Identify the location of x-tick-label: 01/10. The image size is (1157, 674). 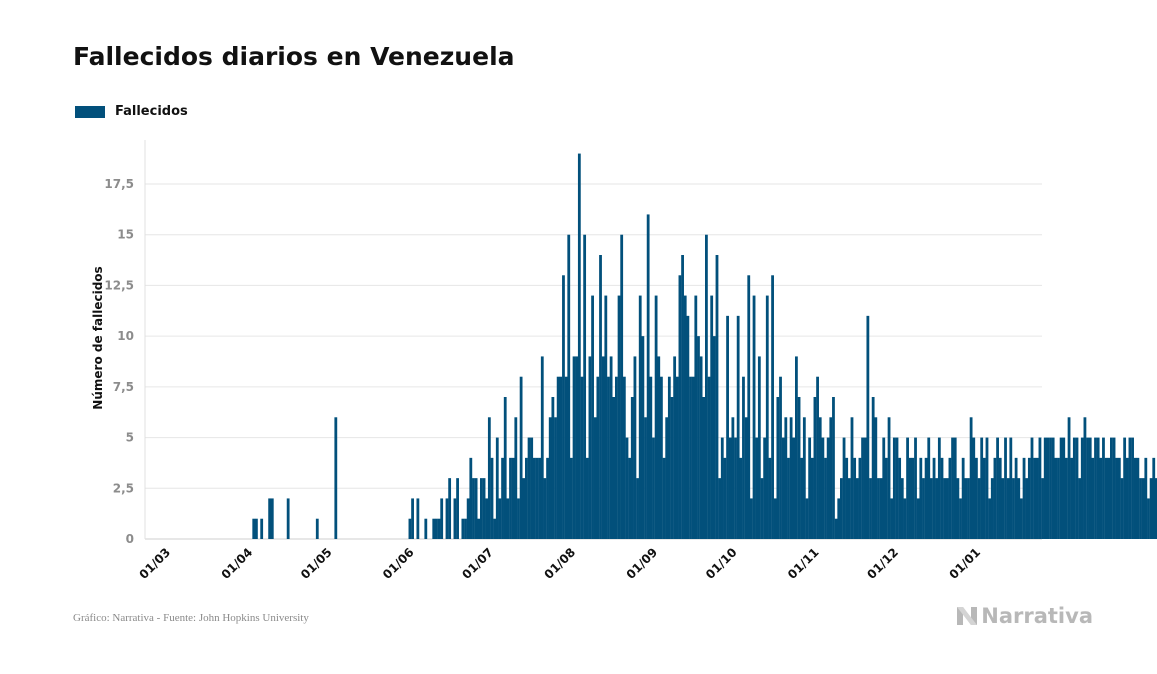
(721, 563).